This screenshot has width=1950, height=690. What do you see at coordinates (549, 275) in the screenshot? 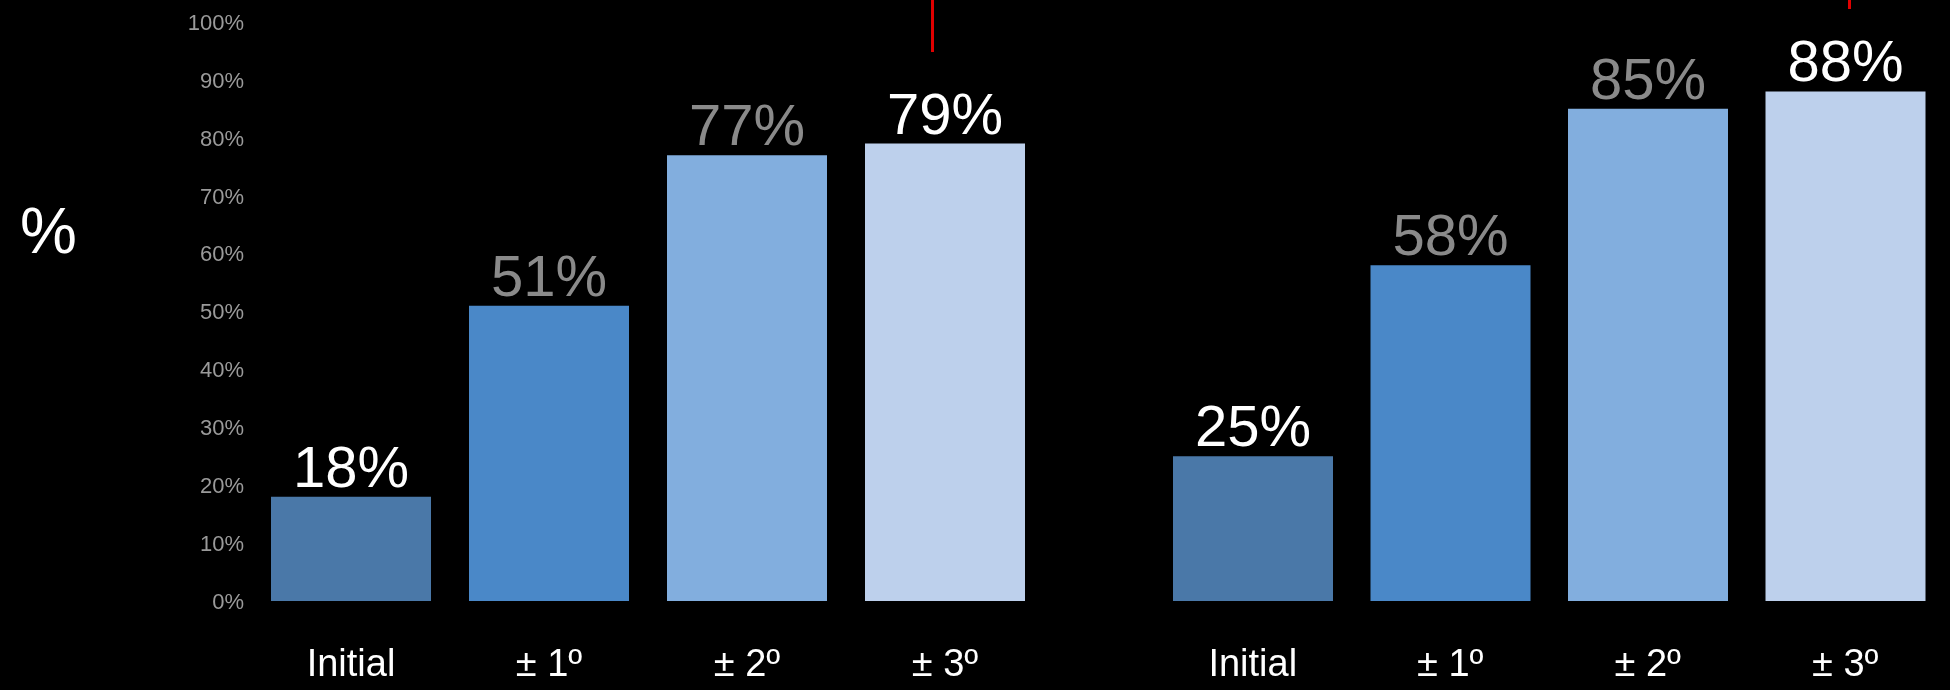
I see `data-label: 51%` at bounding box center [549, 275].